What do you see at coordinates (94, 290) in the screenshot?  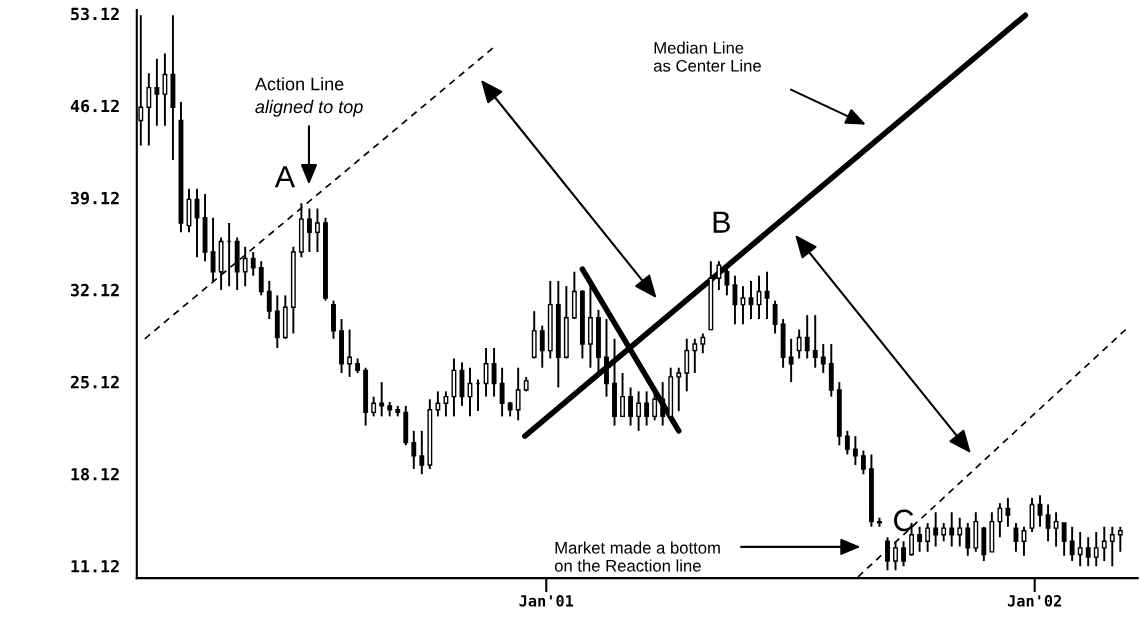 I see `y-tick-label: 32.12` at bounding box center [94, 290].